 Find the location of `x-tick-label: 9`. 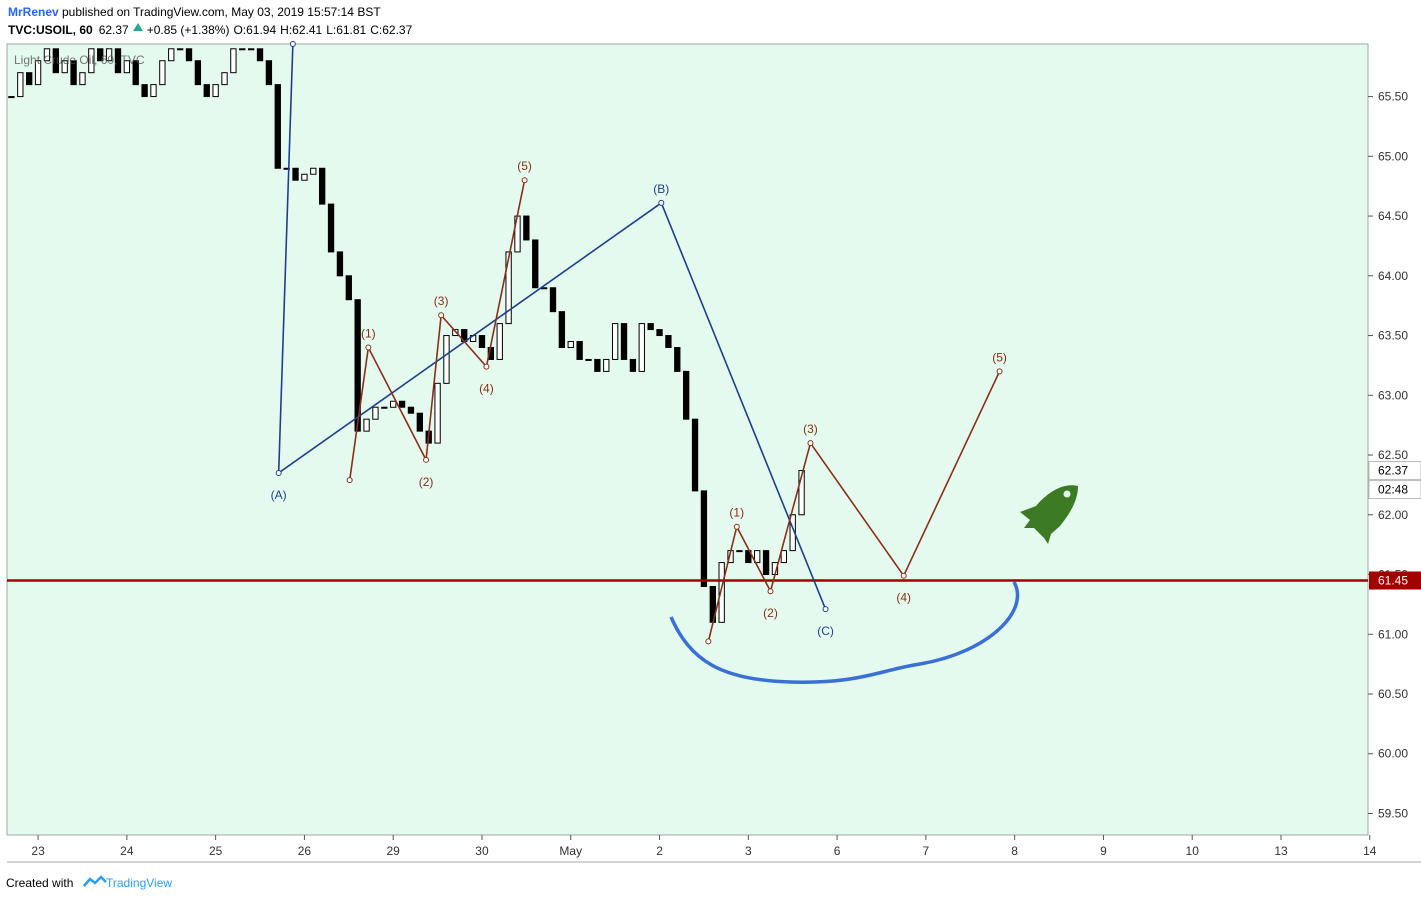

x-tick-label: 9 is located at coordinates (1103, 851).